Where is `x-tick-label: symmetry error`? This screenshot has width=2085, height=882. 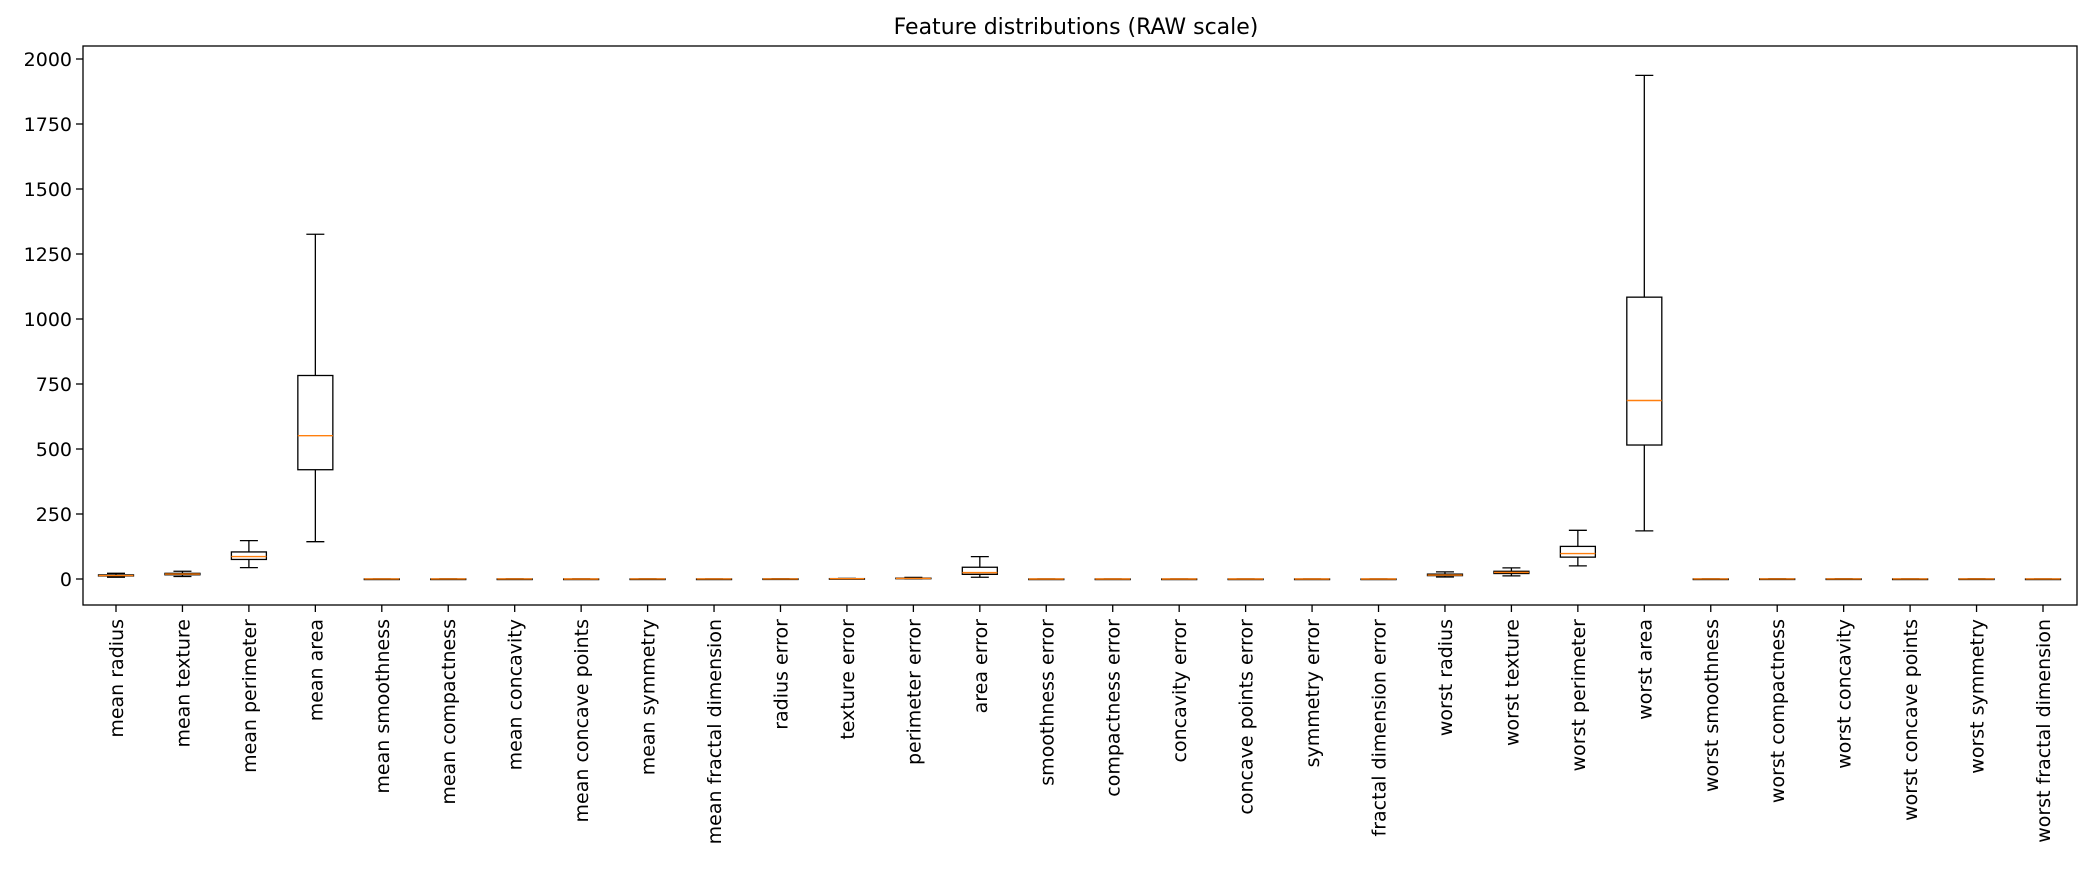
x-tick-label: symmetry error is located at coordinates (1313, 693).